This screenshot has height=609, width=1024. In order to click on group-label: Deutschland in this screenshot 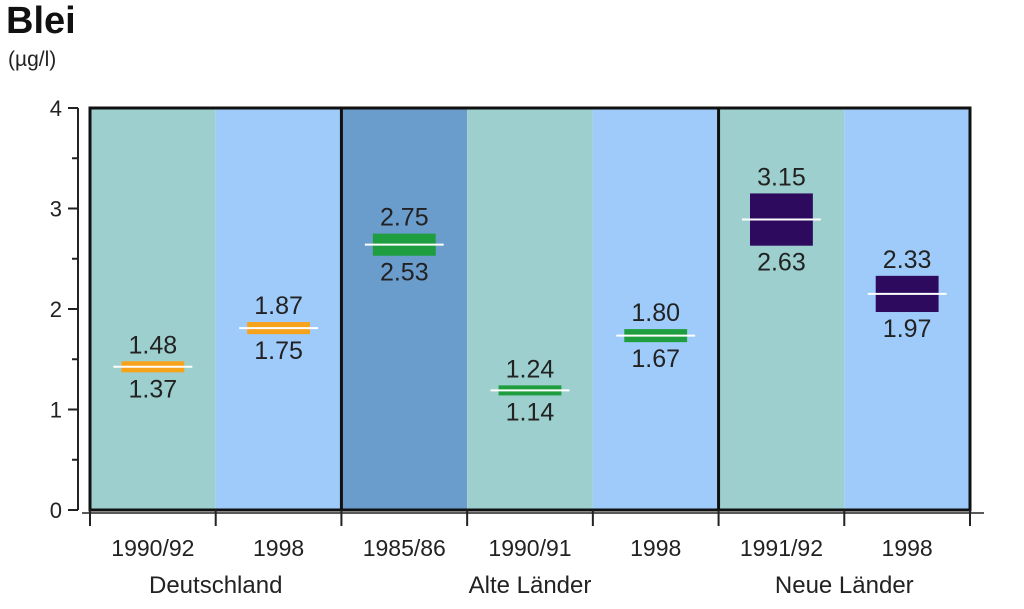, I will do `click(215, 585)`.